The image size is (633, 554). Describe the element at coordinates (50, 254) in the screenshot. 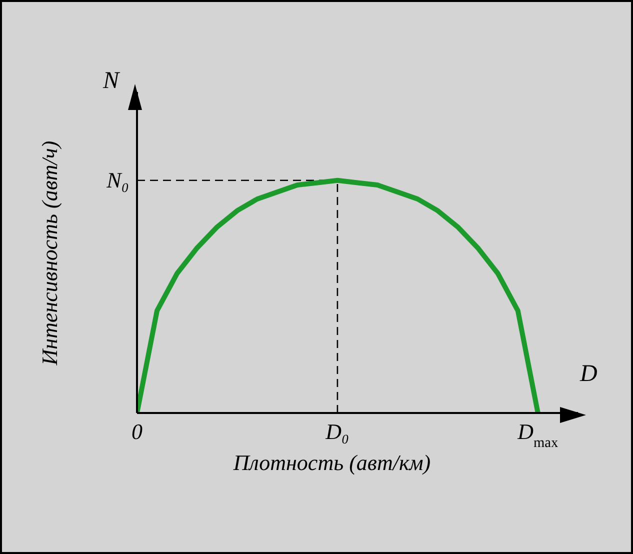

I see `y-axis-title: Интенсивность (авт/ч)` at that location.